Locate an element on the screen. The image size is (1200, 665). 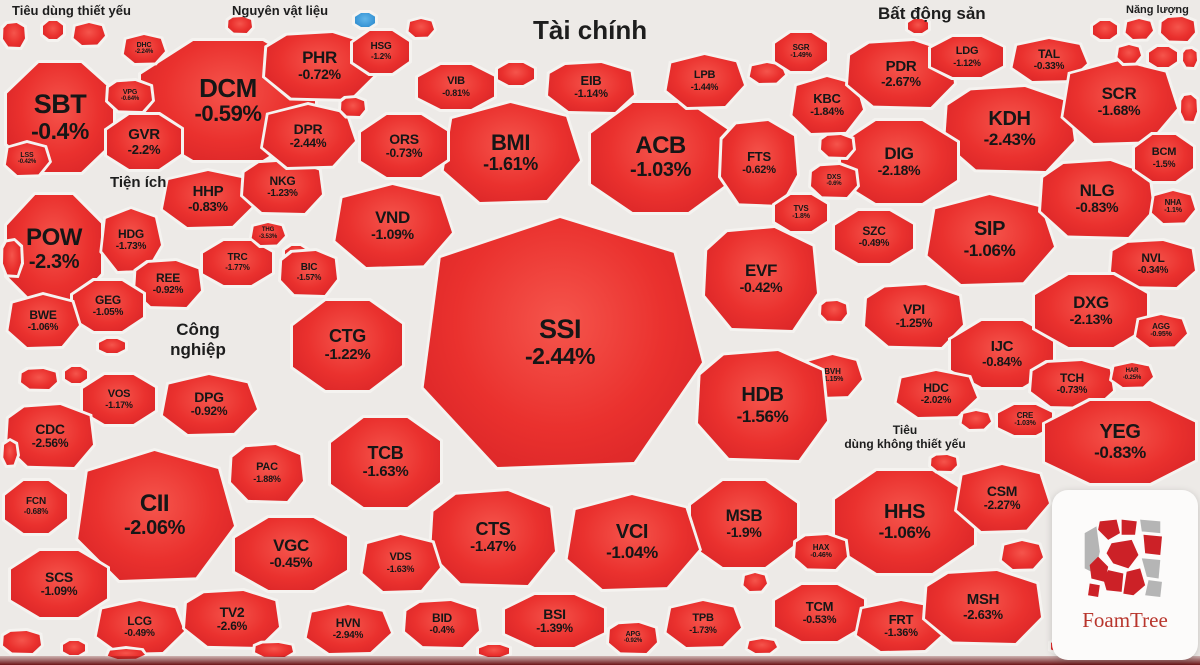
cell-DXG: DXG -2.13% is located at coordinates (1091, 311).